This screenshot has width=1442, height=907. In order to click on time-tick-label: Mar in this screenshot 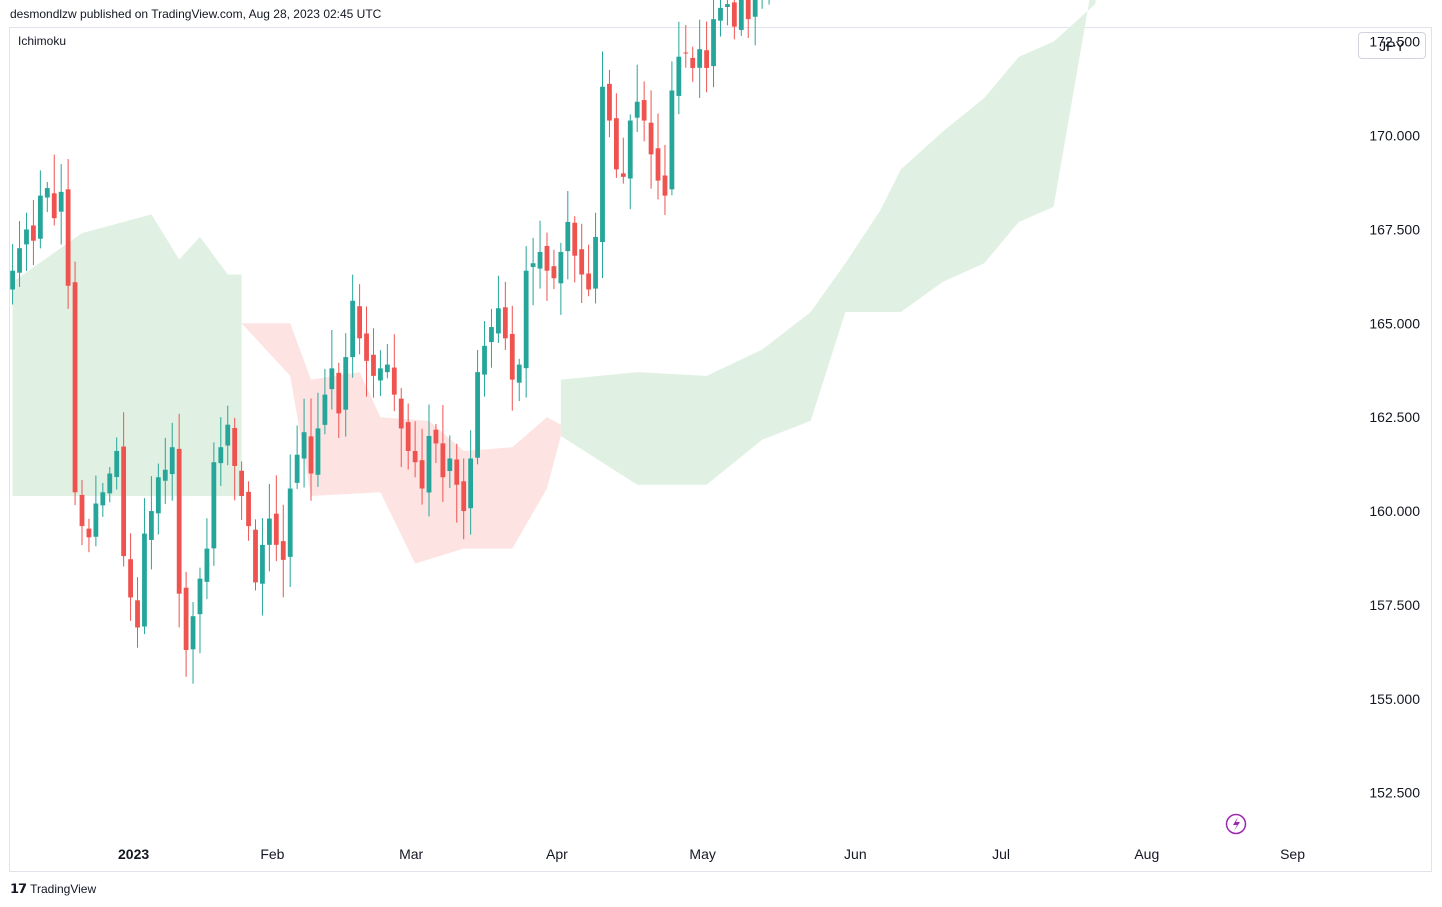, I will do `click(411, 854)`.